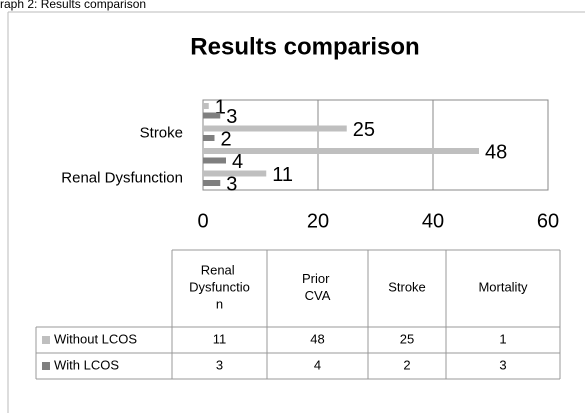 This screenshot has height=413, width=585. What do you see at coordinates (502, 338) in the screenshot?
I see `table-cell: 1` at bounding box center [502, 338].